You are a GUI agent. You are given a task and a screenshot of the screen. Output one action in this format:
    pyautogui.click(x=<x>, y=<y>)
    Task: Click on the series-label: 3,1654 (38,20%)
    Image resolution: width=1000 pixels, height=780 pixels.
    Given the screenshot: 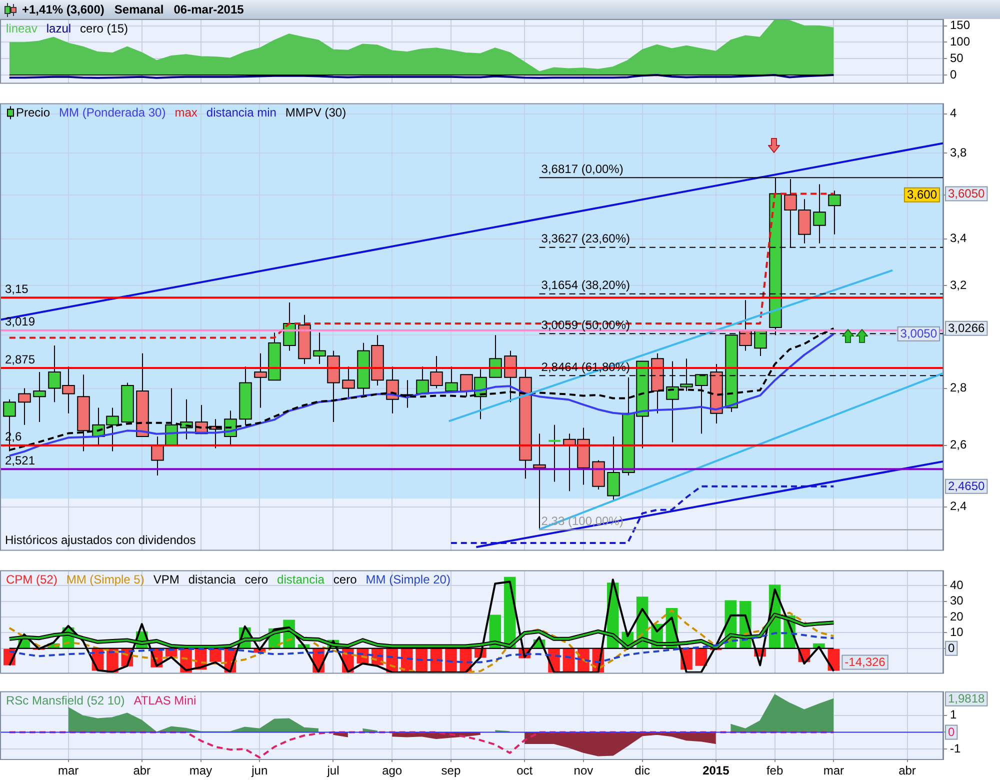 What is the action you would take?
    pyautogui.click(x=585, y=285)
    